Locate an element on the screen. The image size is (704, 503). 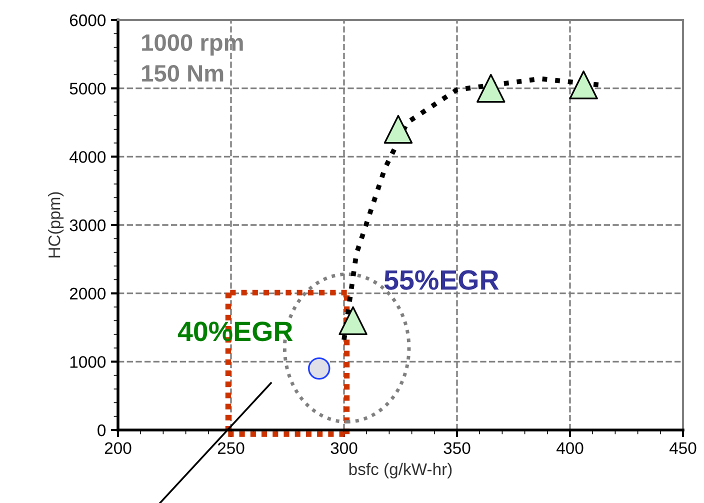
x-axis-title: bsfc (g/kW-hr) is located at coordinates (400, 470).